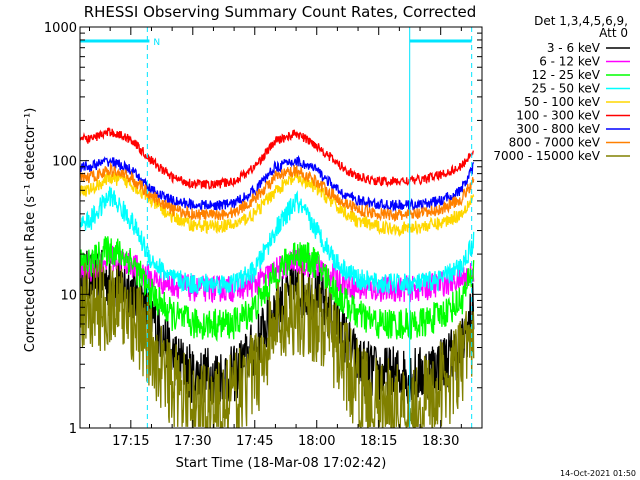  Describe the element at coordinates (73, 429) in the screenshot. I see `y-tick-label: 1` at that location.